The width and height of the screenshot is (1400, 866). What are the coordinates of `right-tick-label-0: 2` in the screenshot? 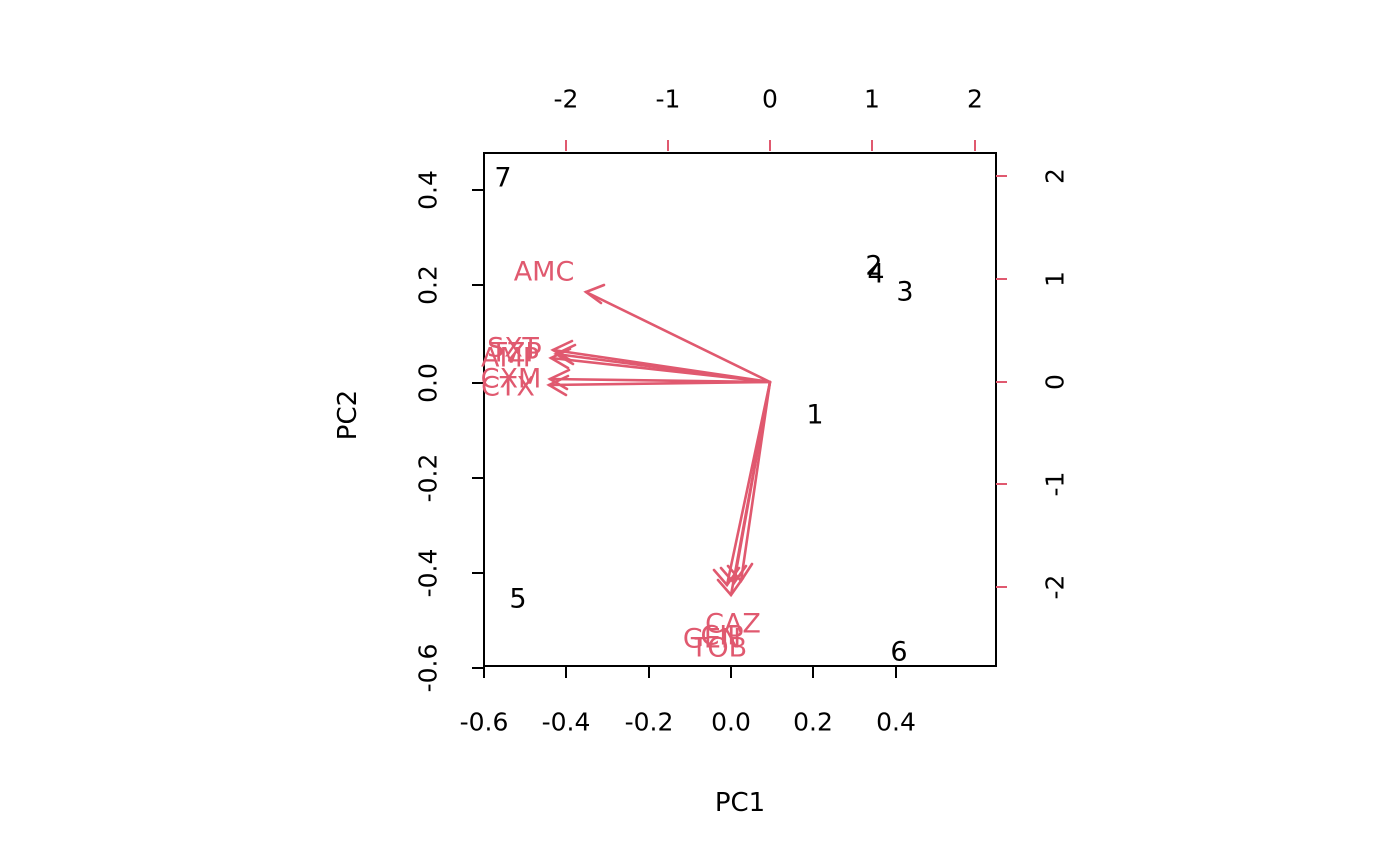 It's located at (1055, 176).